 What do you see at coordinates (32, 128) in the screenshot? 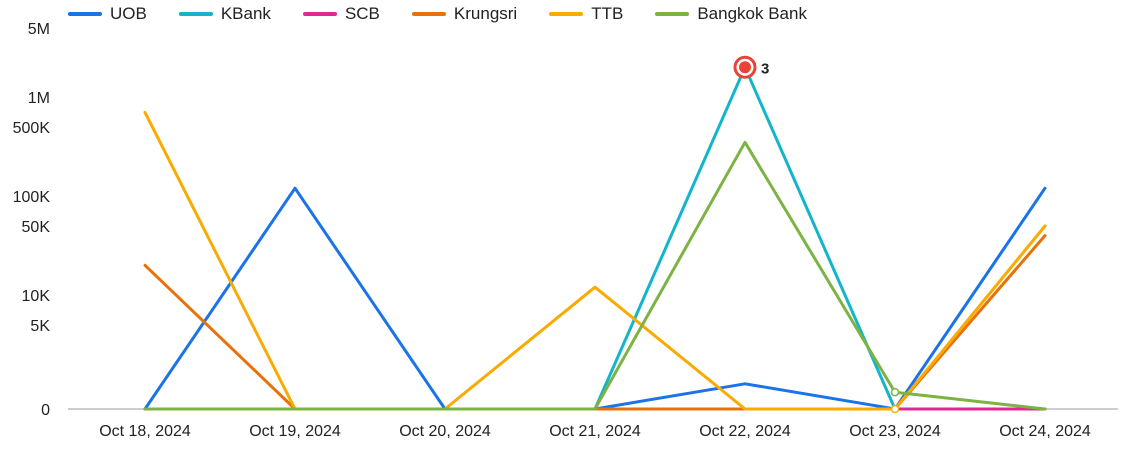
I see `y-tick-label: 500K` at bounding box center [32, 128].